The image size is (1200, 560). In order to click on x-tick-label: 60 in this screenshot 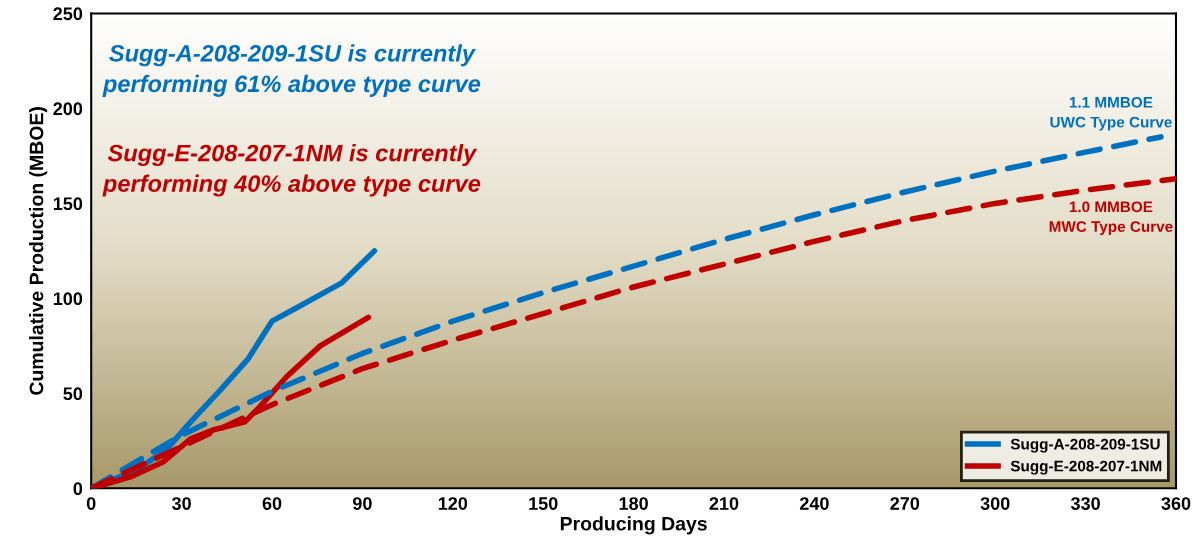, I will do `click(272, 503)`.